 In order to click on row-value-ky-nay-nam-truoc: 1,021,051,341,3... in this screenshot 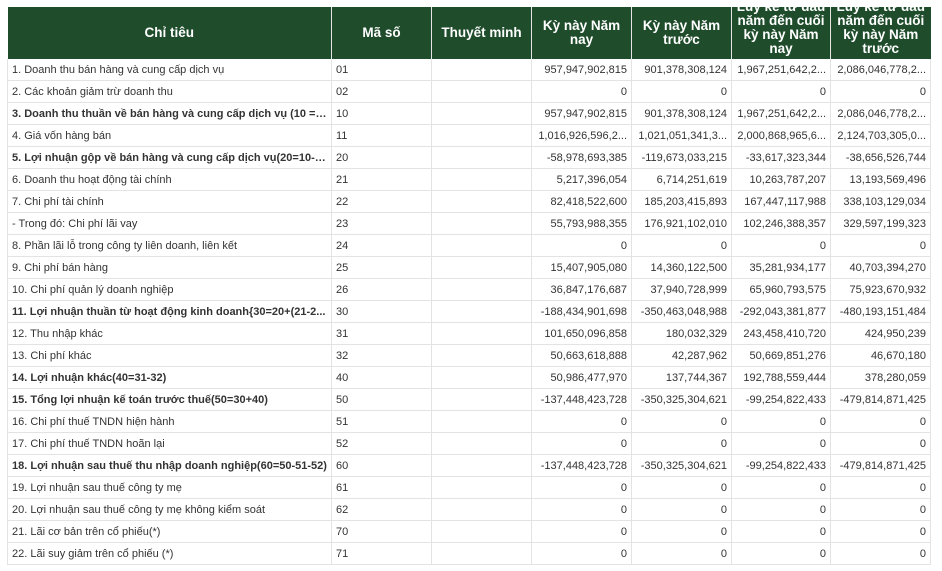, I will do `click(681, 135)`.